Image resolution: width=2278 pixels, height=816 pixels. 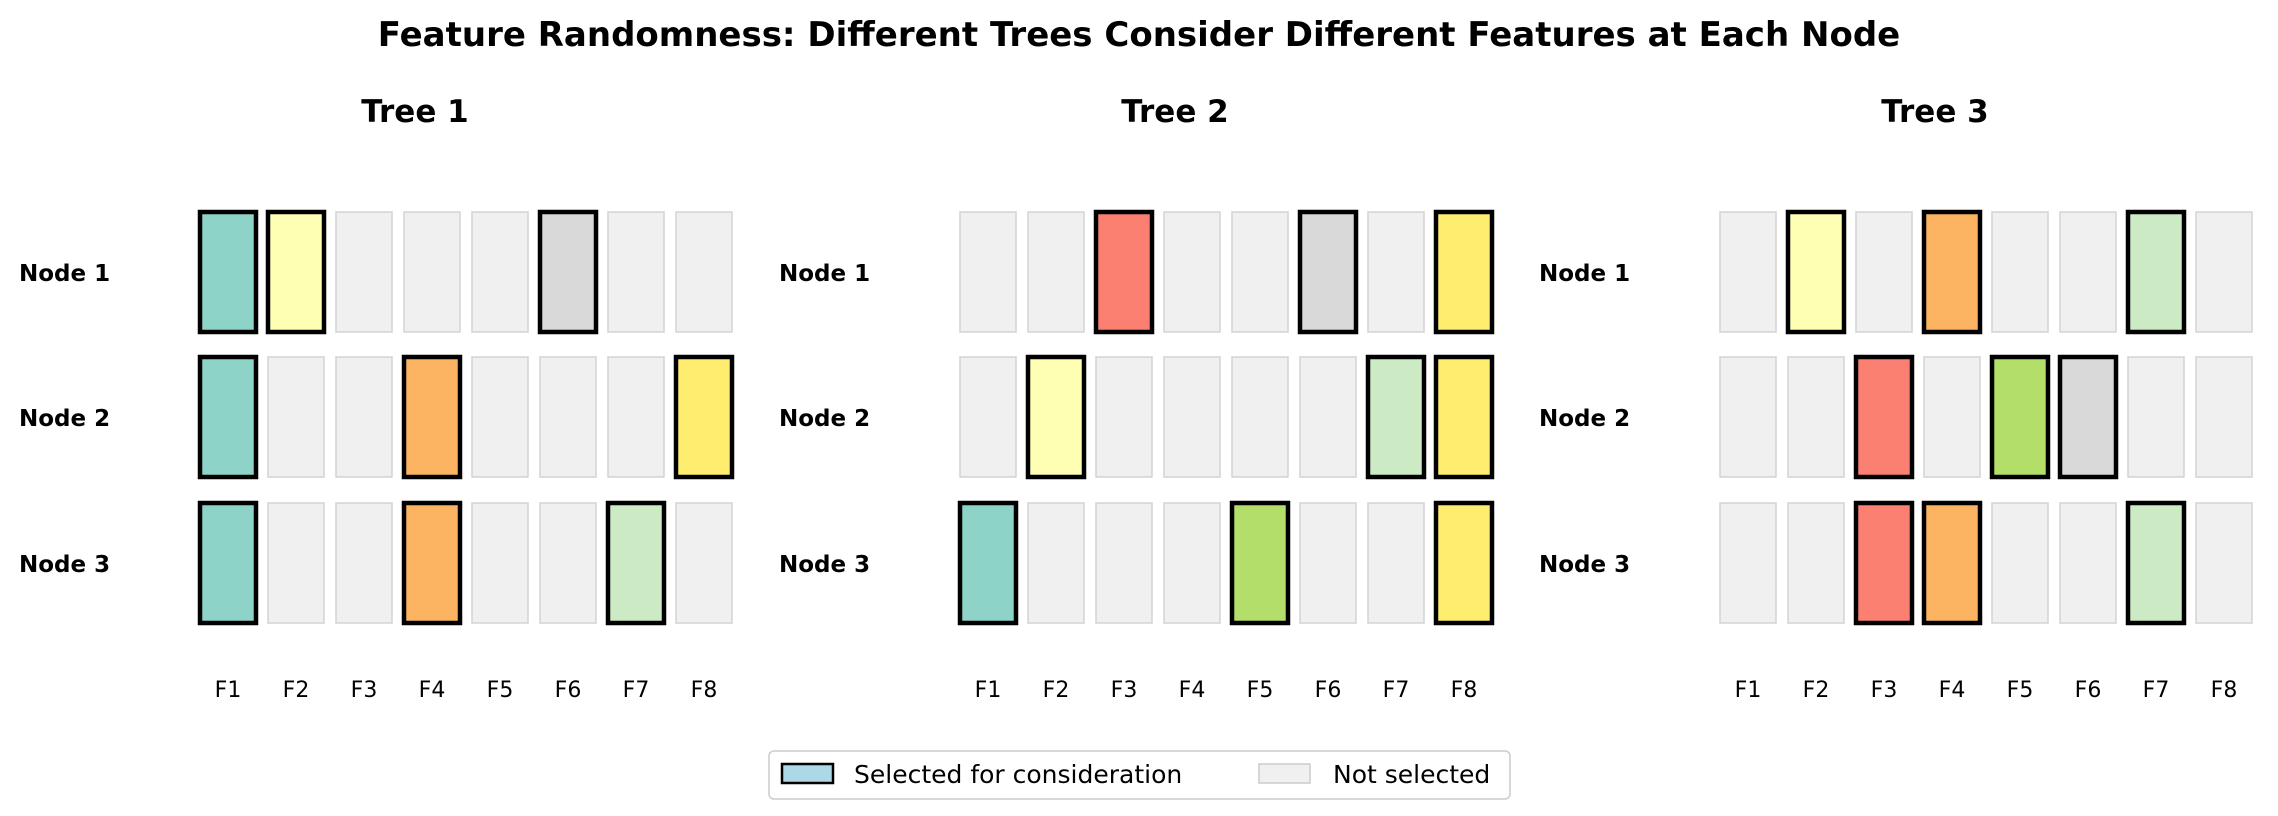 What do you see at coordinates (1748, 563) in the screenshot?
I see `cell-tree3-node3-f1-unselected` at bounding box center [1748, 563].